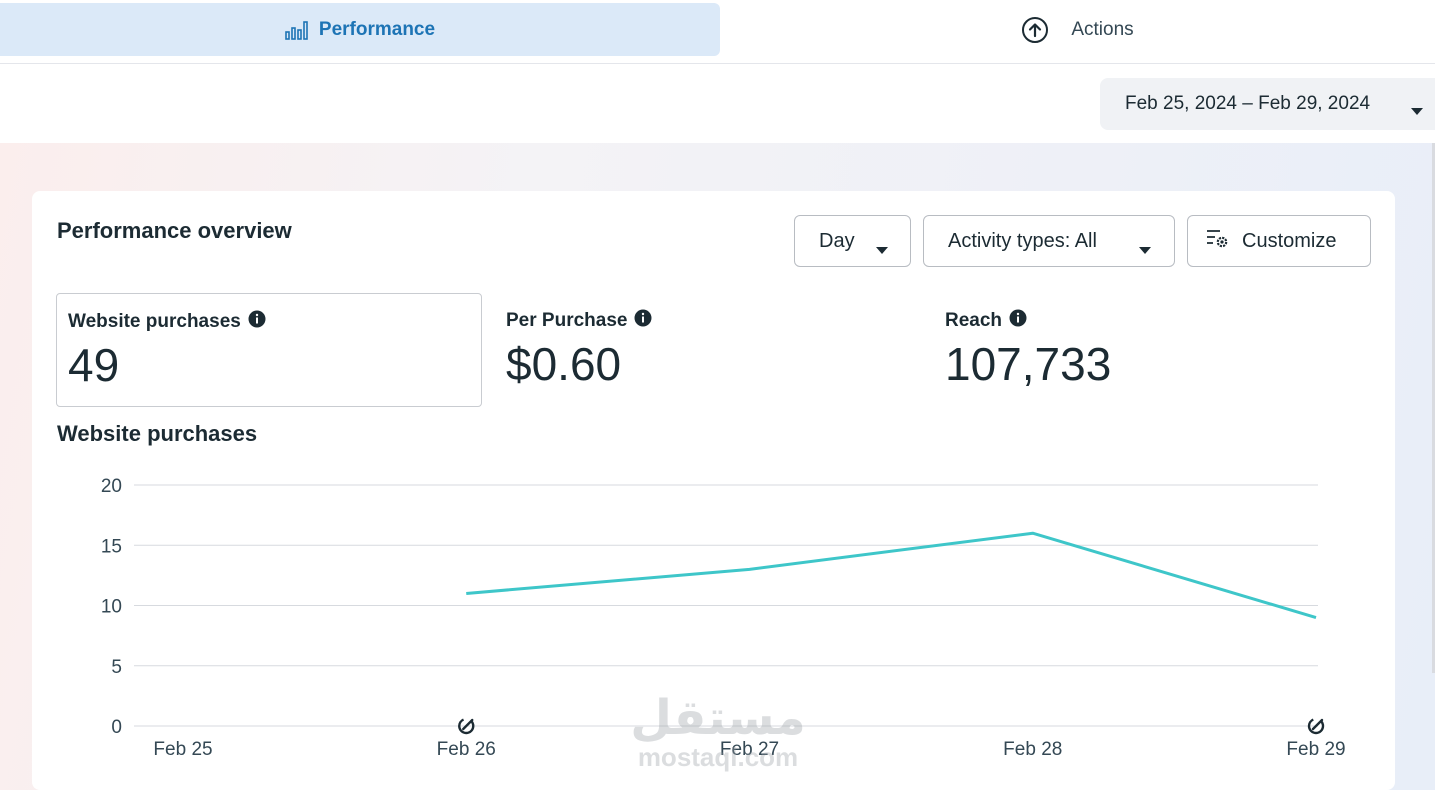 Image resolution: width=1435 pixels, height=790 pixels. What do you see at coordinates (1028, 364) in the screenshot?
I see `metric-value: 107,733` at bounding box center [1028, 364].